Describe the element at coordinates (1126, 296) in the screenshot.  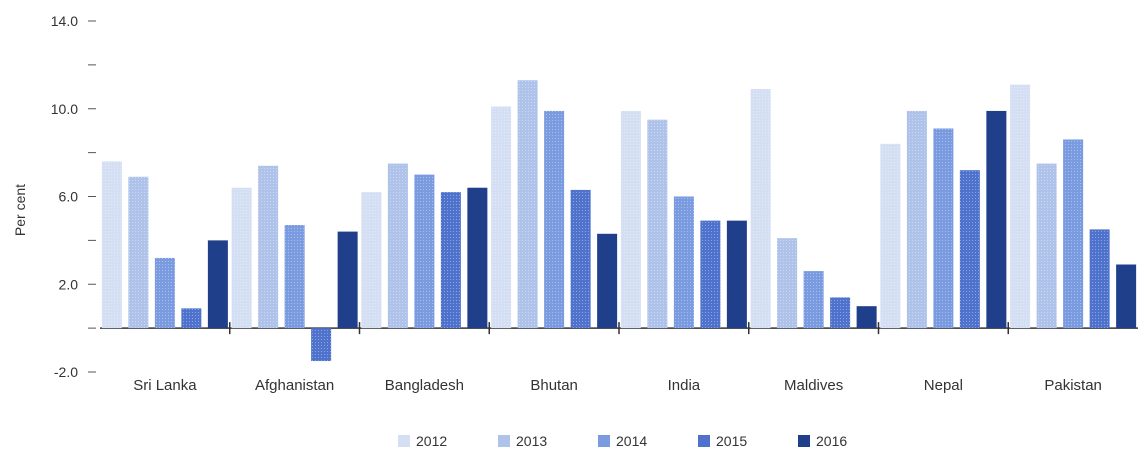
I see `bar-pakistan-2016` at that location.